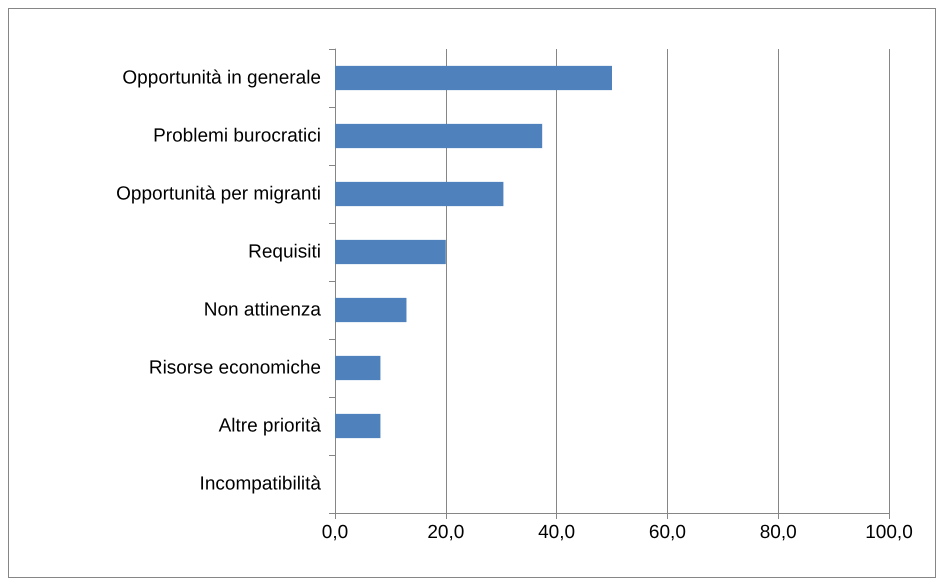 The height and width of the screenshot is (588, 946). I want to click on y-tick-label: Requisiti, so click(284, 252).